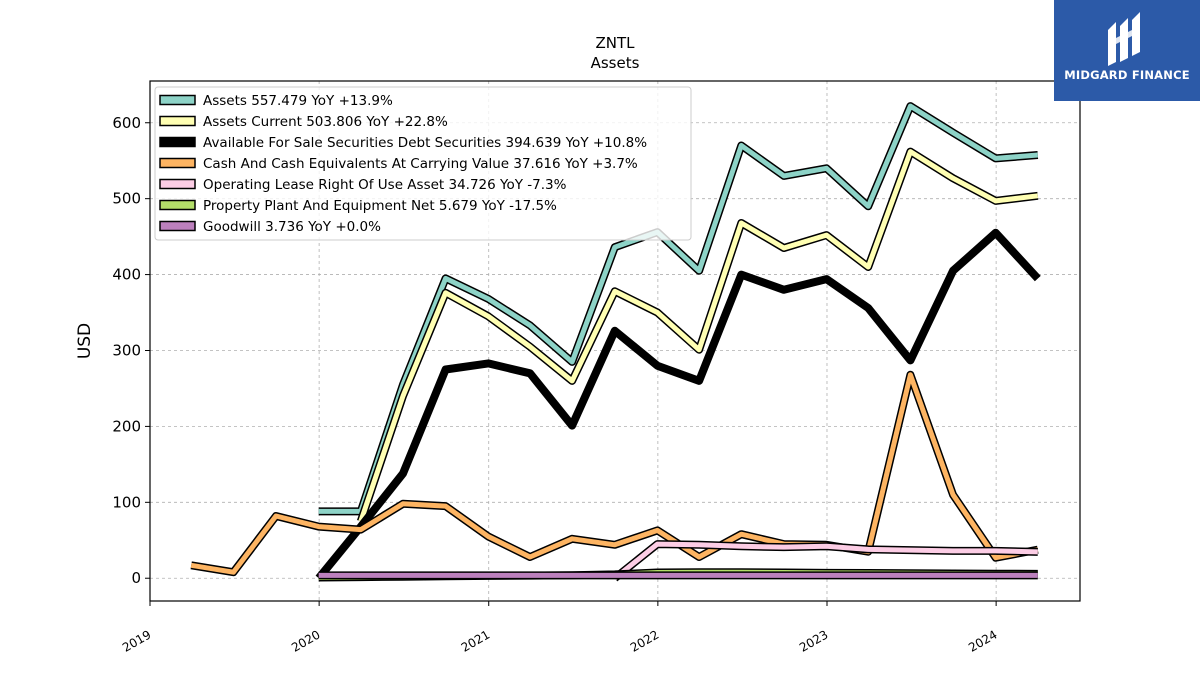 The image size is (1200, 675). What do you see at coordinates (298, 101) in the screenshot?
I see `legend-label: Assets 557.479 YoY +13.9%` at bounding box center [298, 101].